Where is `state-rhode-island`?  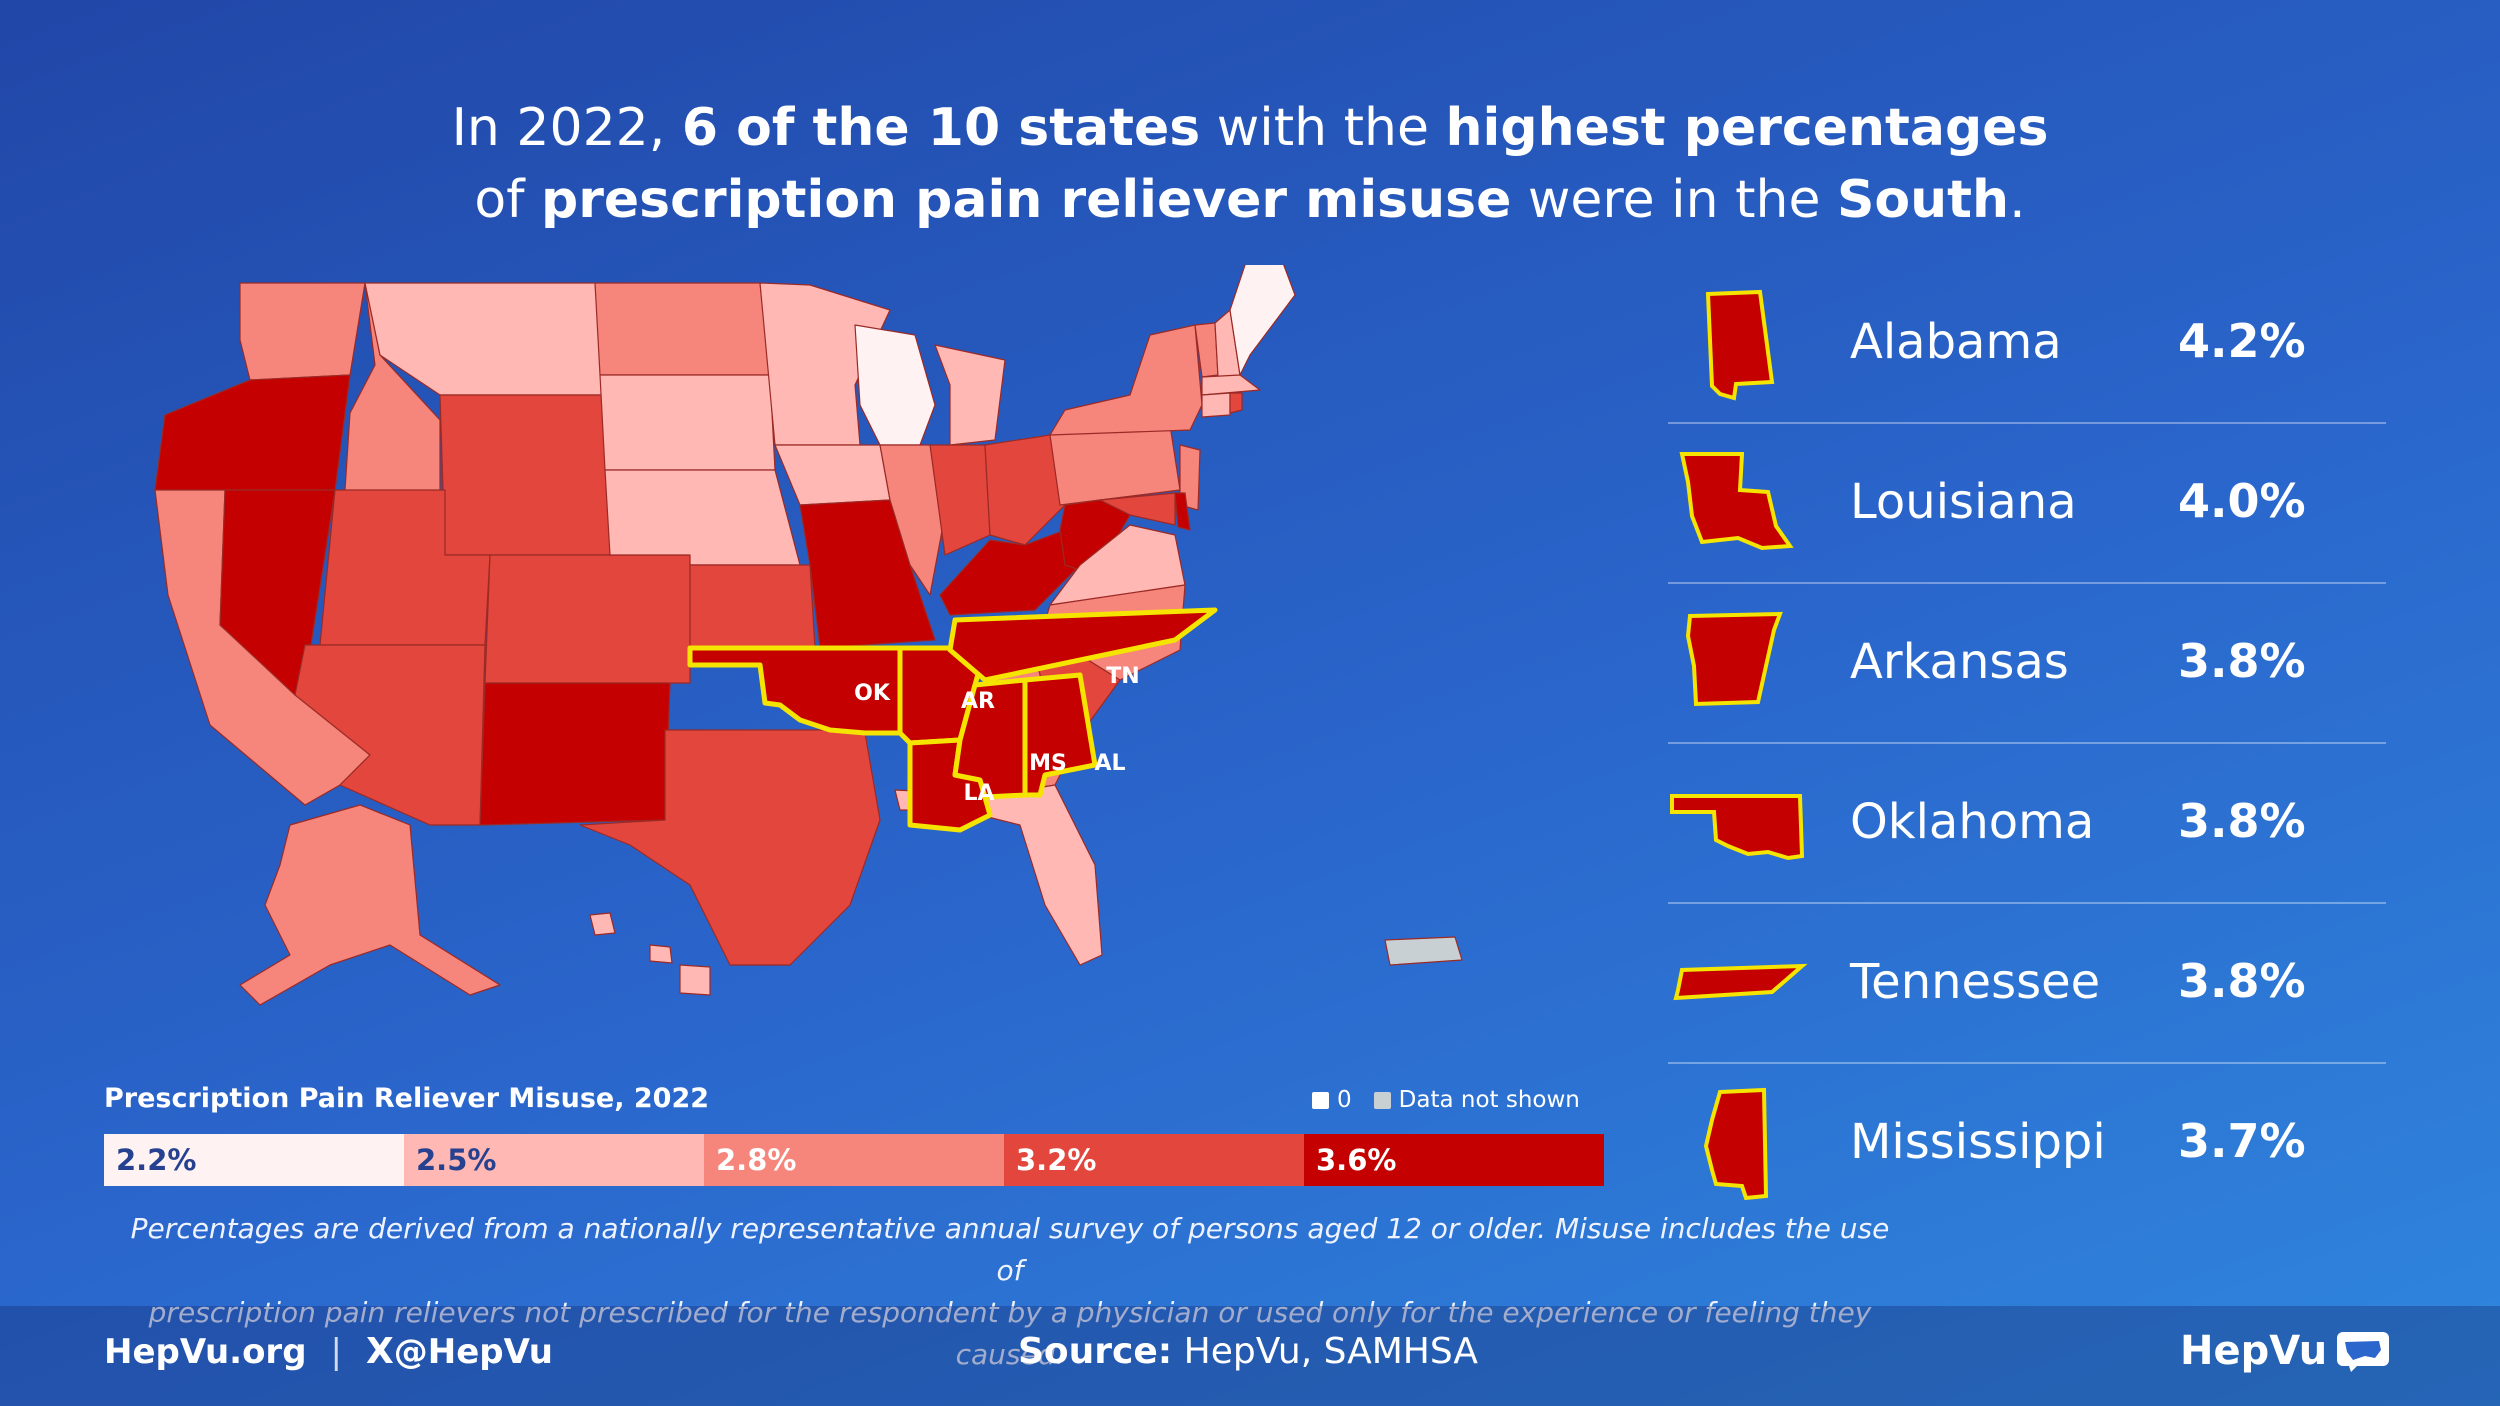
state-rhode-island is located at coordinates (1236, 403).